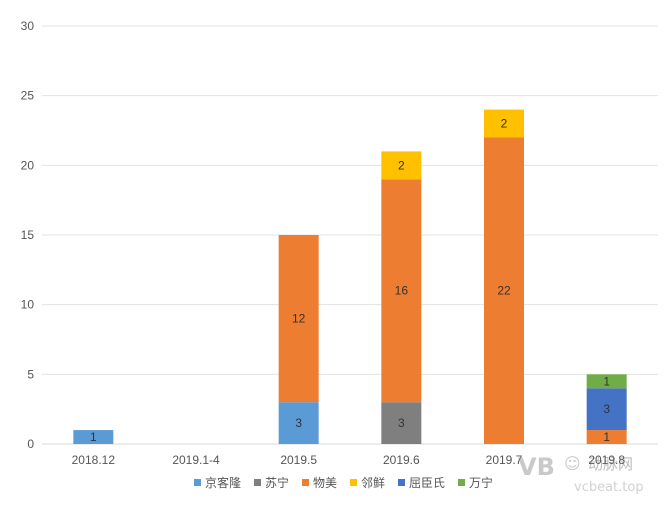 The image size is (666, 505). Describe the element at coordinates (28, 305) in the screenshot. I see `y-tick-label: 10` at that location.